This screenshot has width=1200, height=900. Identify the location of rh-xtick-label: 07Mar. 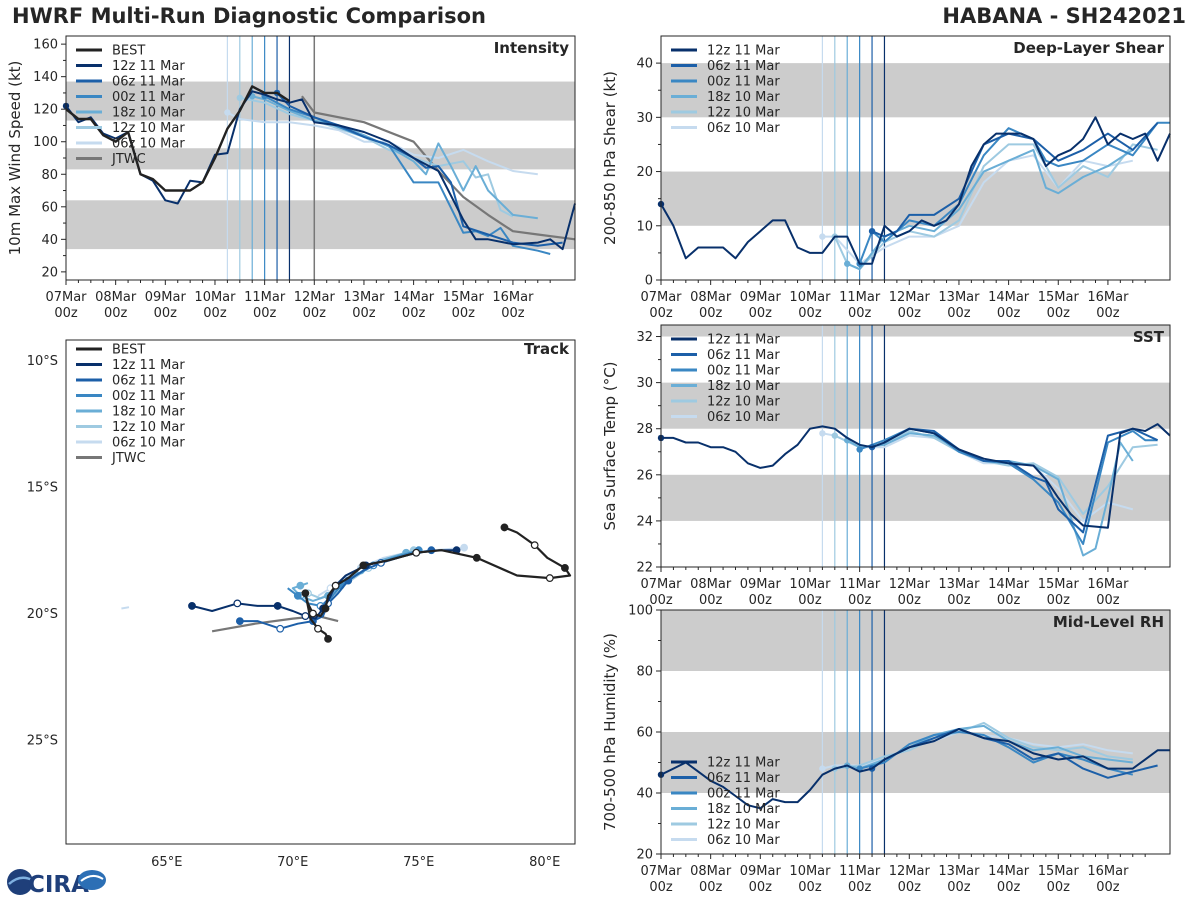
(661, 871).